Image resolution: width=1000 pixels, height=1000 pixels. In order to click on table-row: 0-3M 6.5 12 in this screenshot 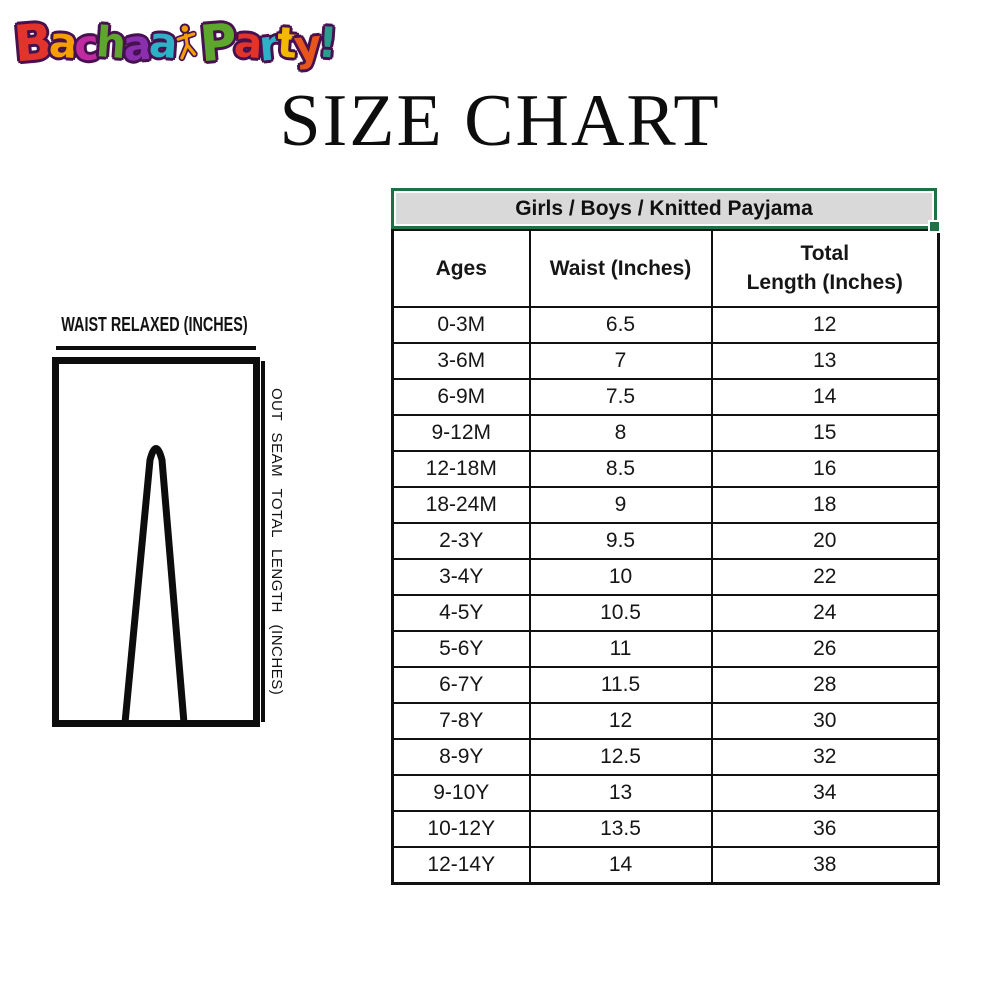, I will do `click(665, 325)`.